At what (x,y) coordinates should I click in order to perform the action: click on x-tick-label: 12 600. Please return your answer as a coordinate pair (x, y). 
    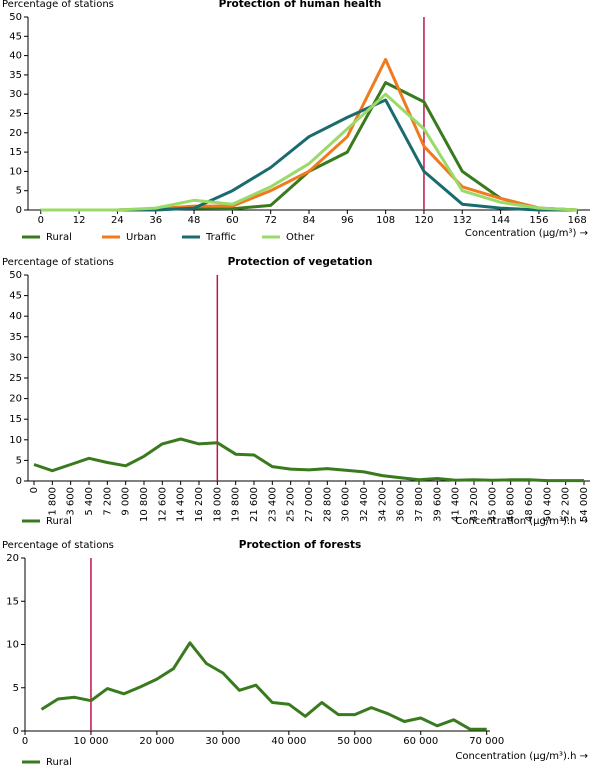
    Looking at the image, I should click on (162, 504).